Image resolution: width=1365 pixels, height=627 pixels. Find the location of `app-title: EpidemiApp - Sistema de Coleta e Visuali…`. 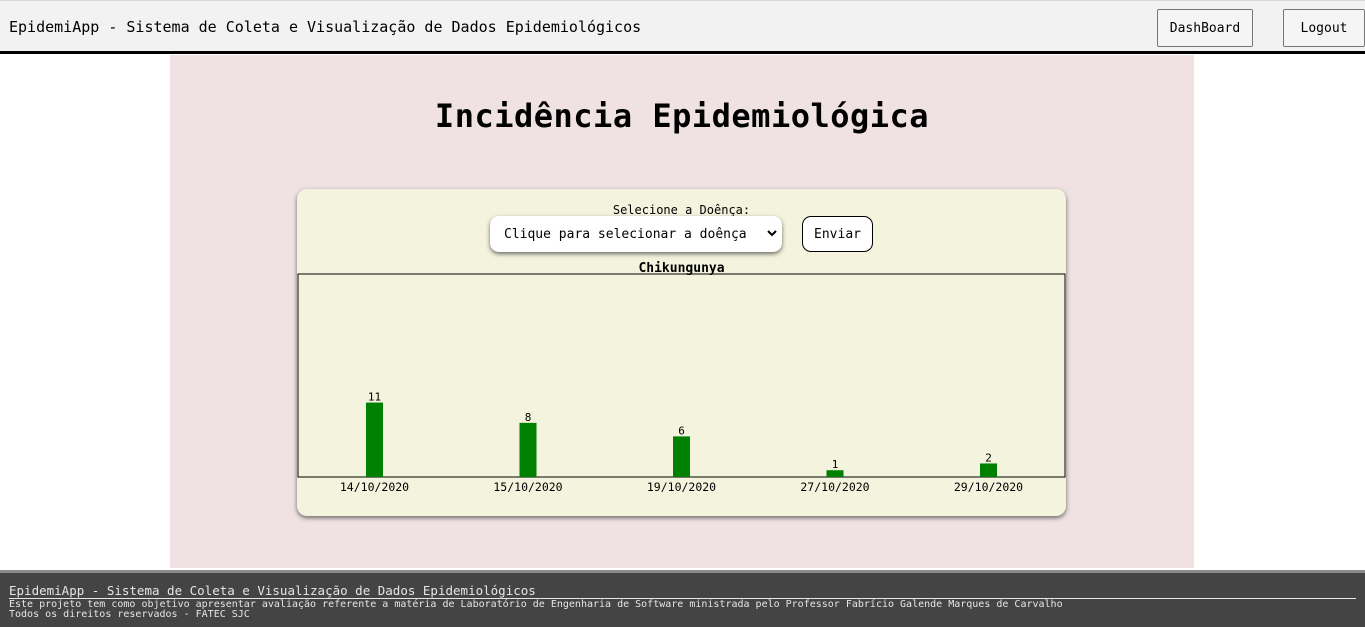

app-title: EpidemiApp - Sistema de Coleta e Visuali… is located at coordinates (325, 27).